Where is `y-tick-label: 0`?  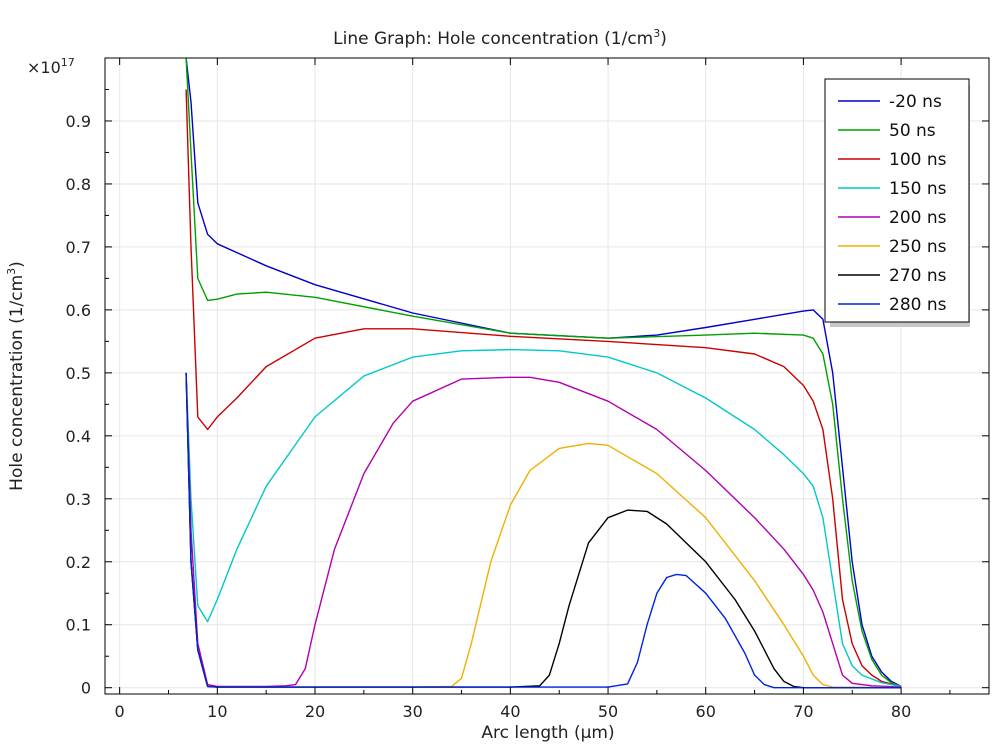 y-tick-label: 0 is located at coordinates (86, 688).